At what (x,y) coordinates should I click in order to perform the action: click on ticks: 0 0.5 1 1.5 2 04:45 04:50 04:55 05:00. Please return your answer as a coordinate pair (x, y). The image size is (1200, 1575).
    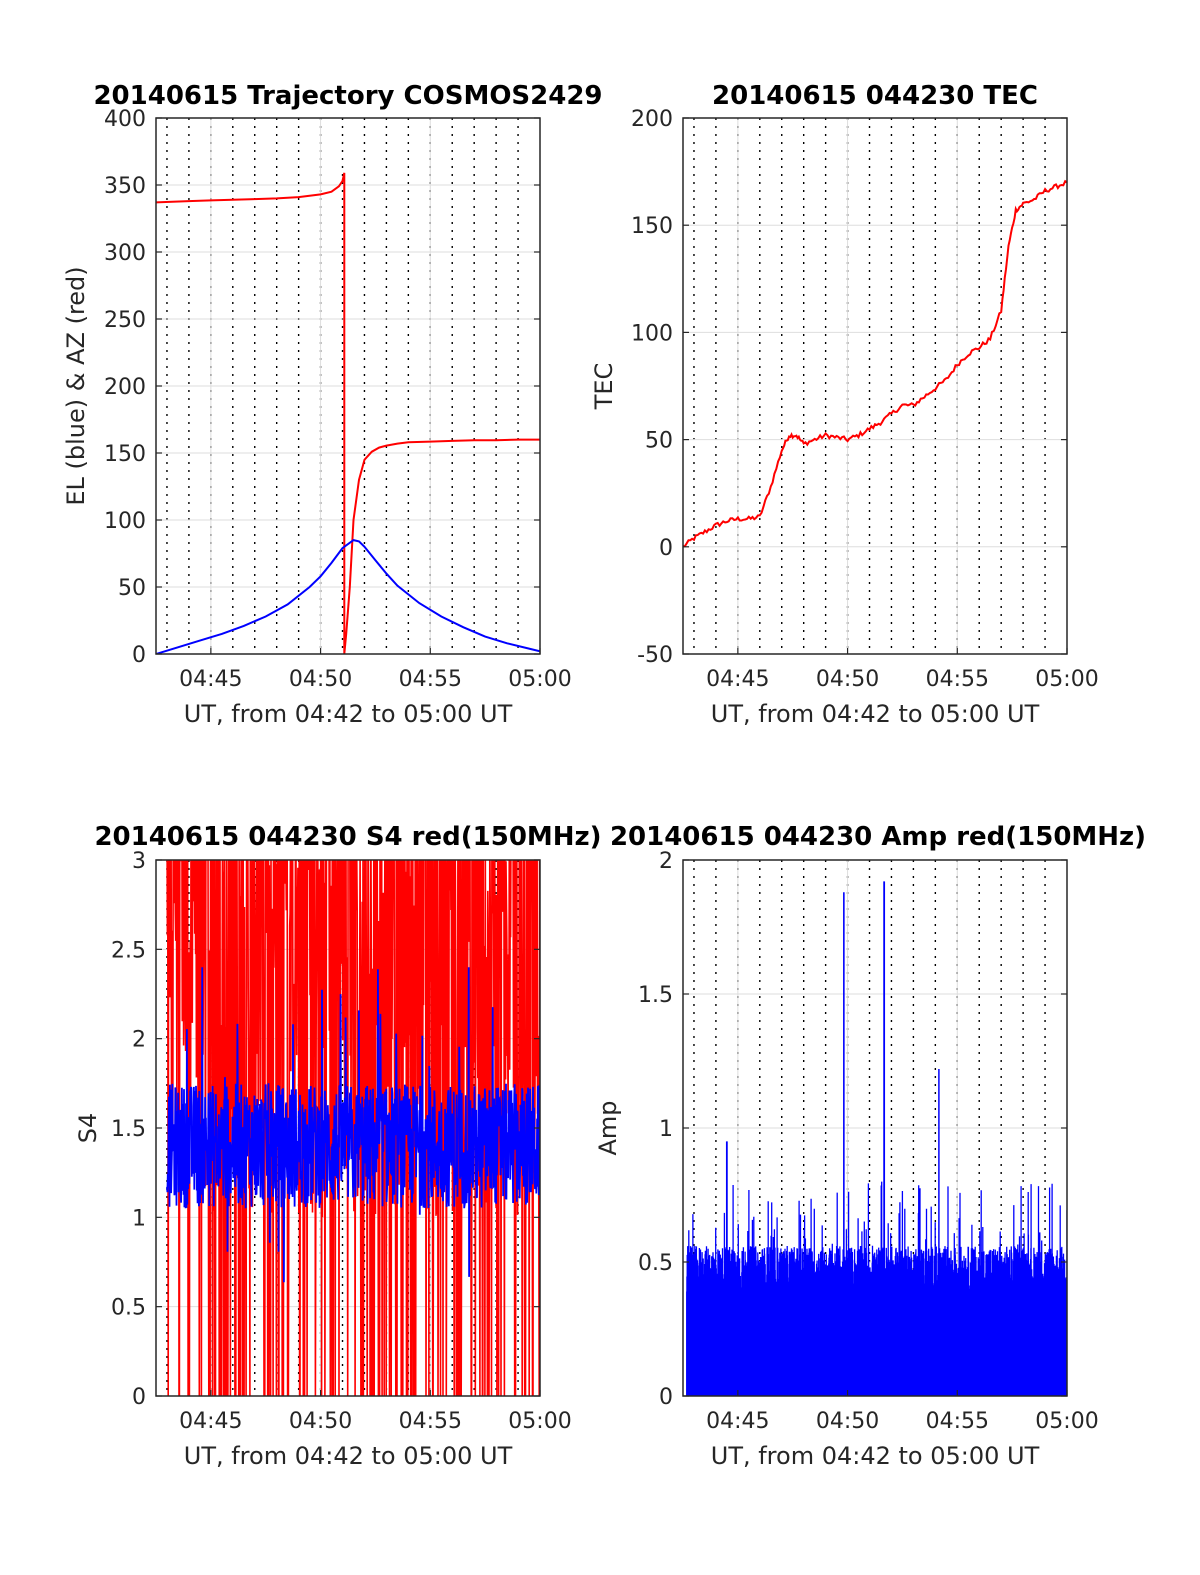
    Looking at the image, I should click on (868, 1141).